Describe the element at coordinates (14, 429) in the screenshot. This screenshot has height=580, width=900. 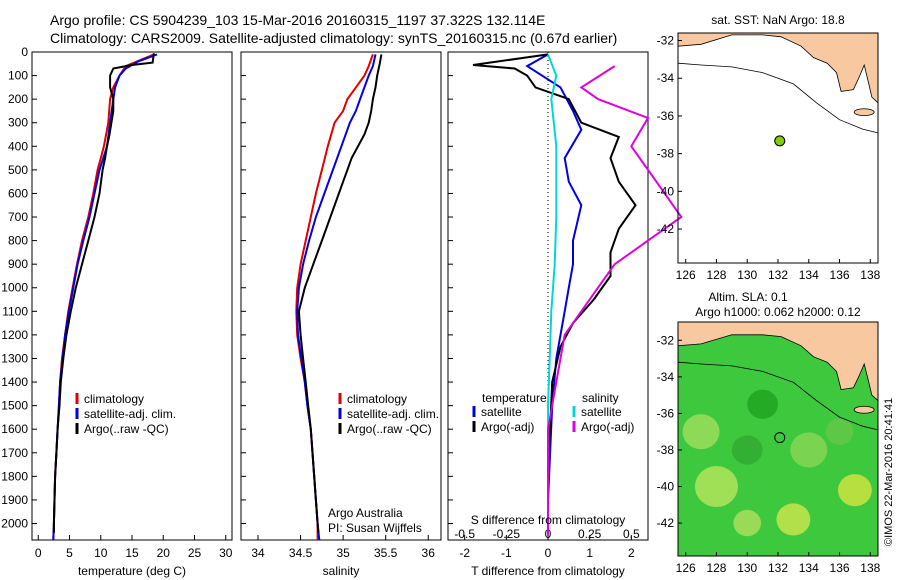
I see `y-tick-label: 1600` at that location.